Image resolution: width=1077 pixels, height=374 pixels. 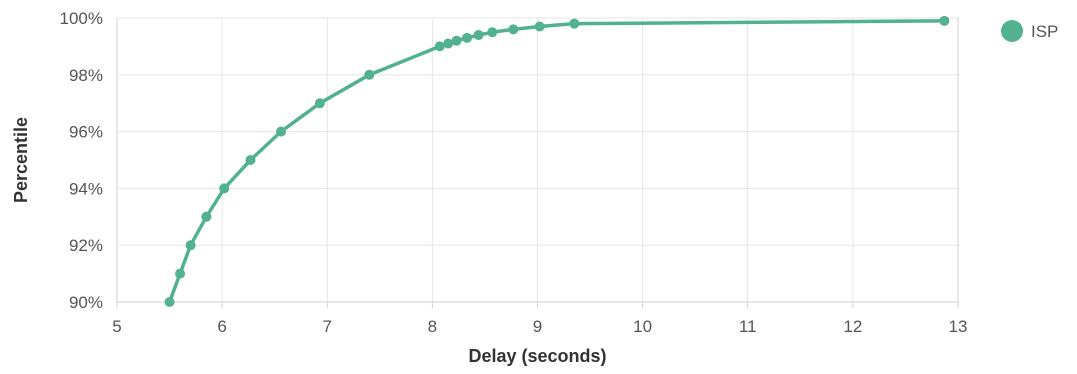 What do you see at coordinates (86, 75) in the screenshot?
I see `y-tick-label: 98%` at bounding box center [86, 75].